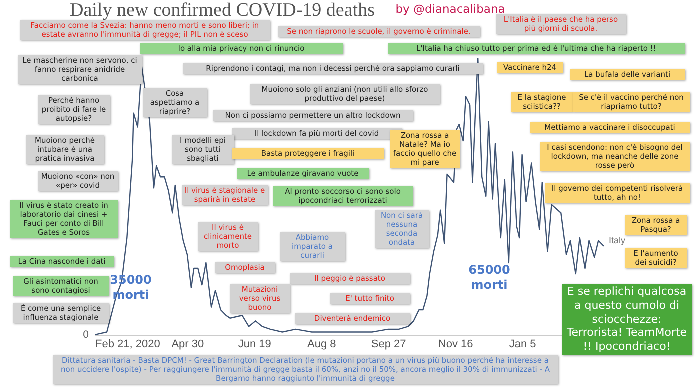 The width and height of the screenshot is (700, 390). What do you see at coordinates (522, 344) in the screenshot?
I see `x-tick-label: Jan 5` at bounding box center [522, 344].